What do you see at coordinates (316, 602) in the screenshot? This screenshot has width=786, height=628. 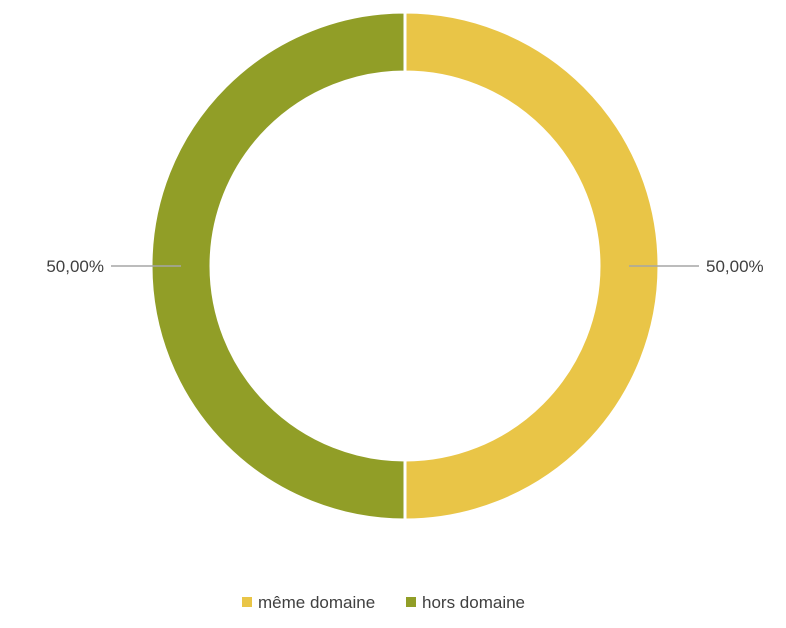 I see `legend-label-0: même domaine` at bounding box center [316, 602].